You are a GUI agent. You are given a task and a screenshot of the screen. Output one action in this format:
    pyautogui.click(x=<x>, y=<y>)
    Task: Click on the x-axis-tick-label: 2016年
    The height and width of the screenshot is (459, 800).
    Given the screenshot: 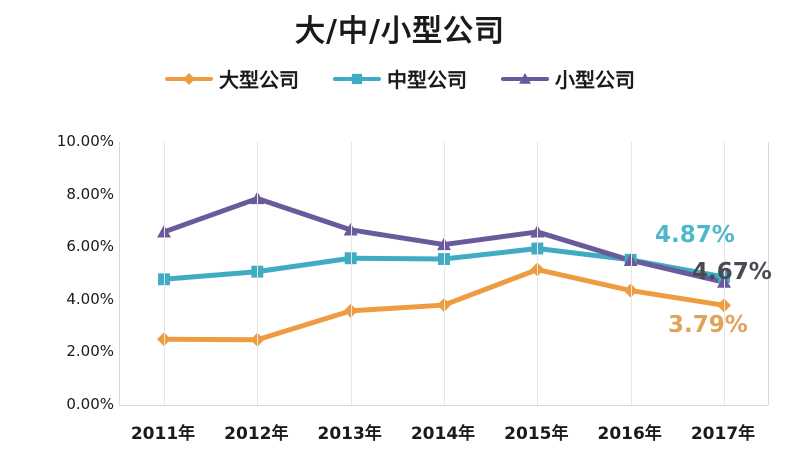 What is the action you would take?
    pyautogui.click(x=629, y=434)
    